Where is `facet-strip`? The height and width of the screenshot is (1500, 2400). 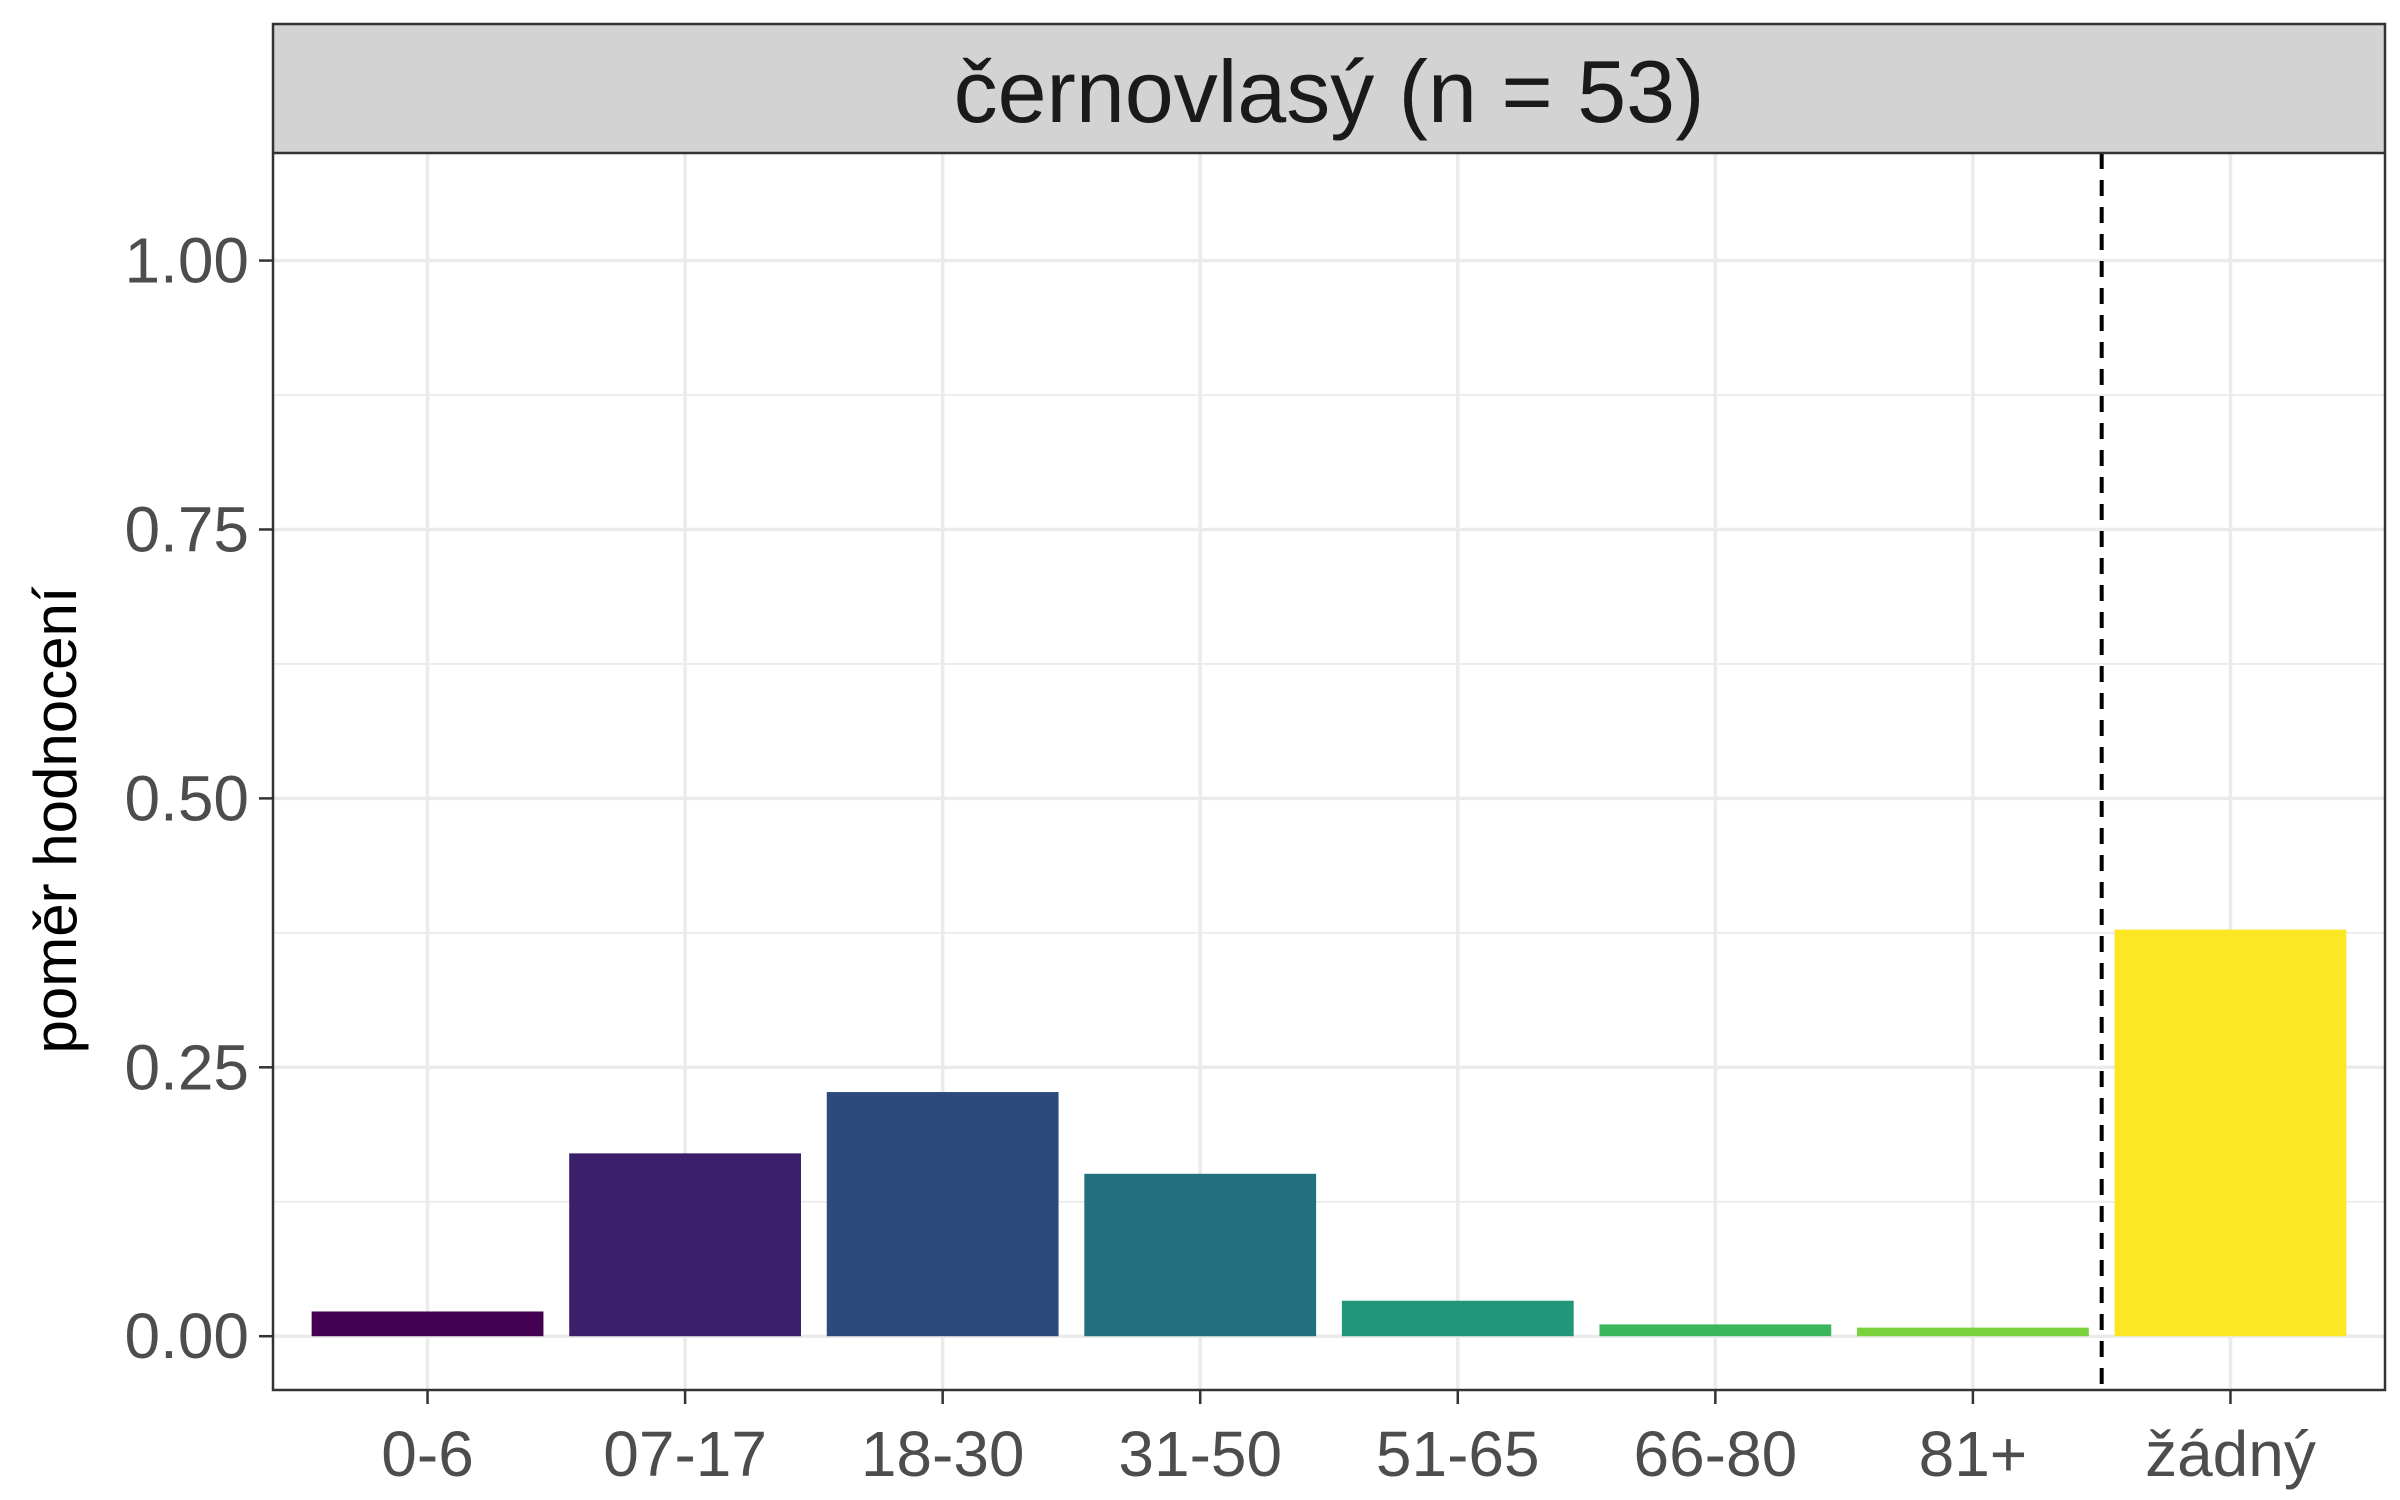 facet-strip is located at coordinates (1329, 88).